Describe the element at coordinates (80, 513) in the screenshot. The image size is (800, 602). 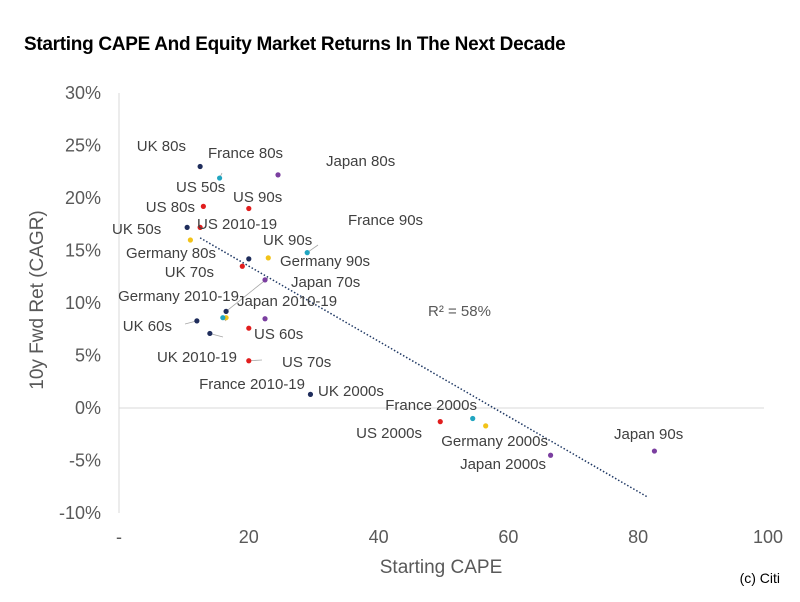
I see `y-tick-label: -10%` at that location.